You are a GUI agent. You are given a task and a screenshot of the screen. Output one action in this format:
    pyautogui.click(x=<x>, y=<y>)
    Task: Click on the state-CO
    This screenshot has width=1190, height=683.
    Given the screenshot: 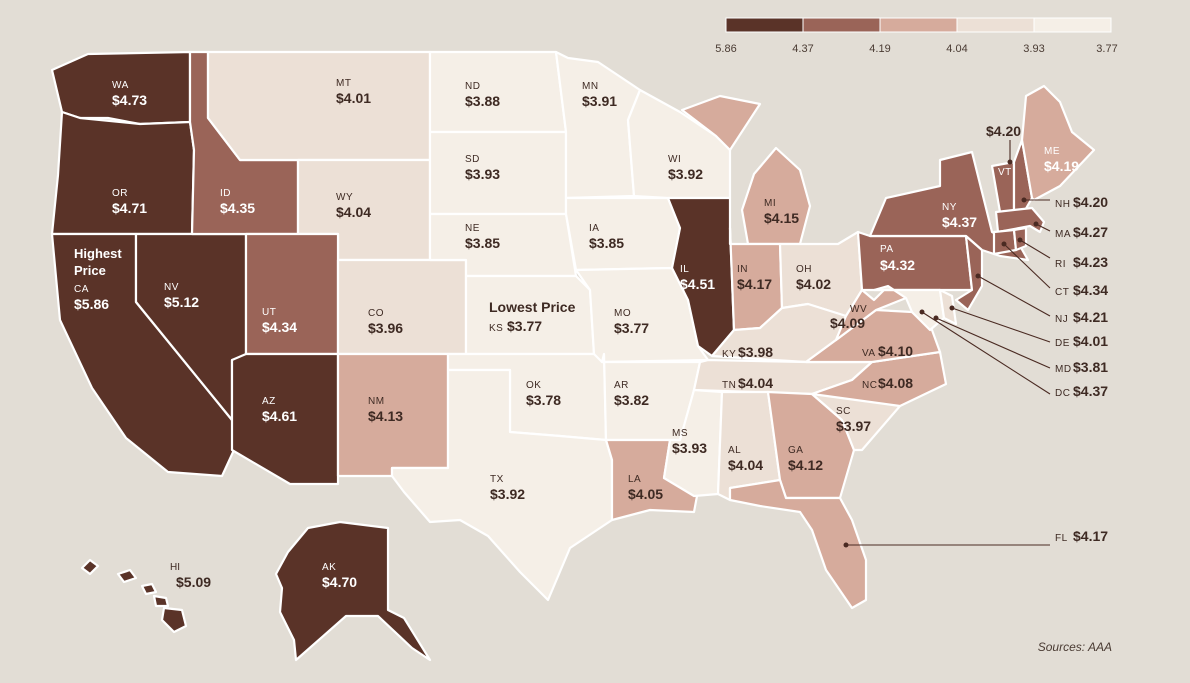 What is the action you would take?
    pyautogui.click(x=402, y=307)
    